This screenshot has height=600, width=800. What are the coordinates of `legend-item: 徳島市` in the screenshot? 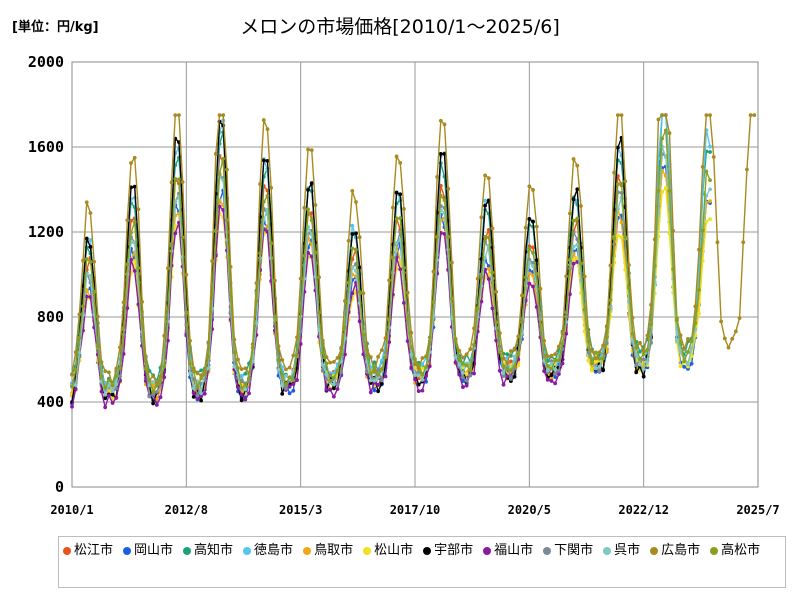 It's located at (268, 551).